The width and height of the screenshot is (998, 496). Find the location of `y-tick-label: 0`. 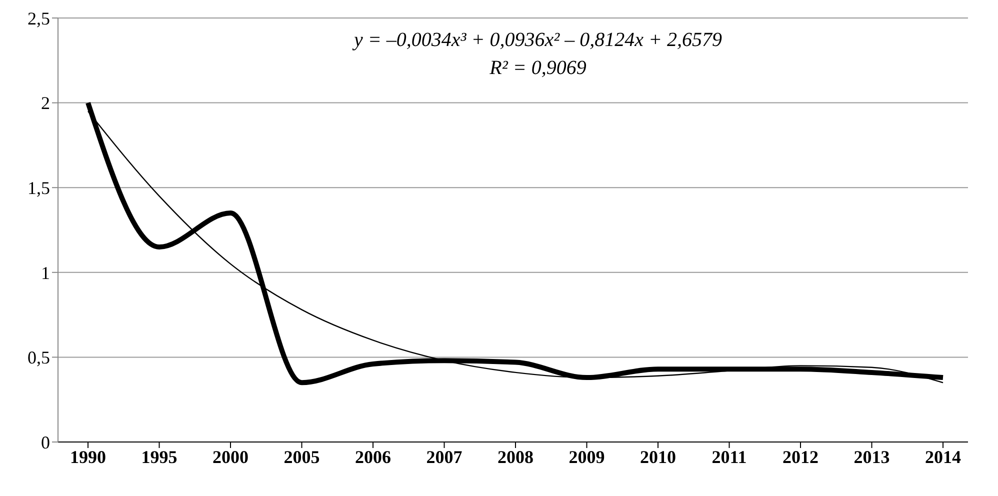

y-tick-label: 0 is located at coordinates (45, 442).